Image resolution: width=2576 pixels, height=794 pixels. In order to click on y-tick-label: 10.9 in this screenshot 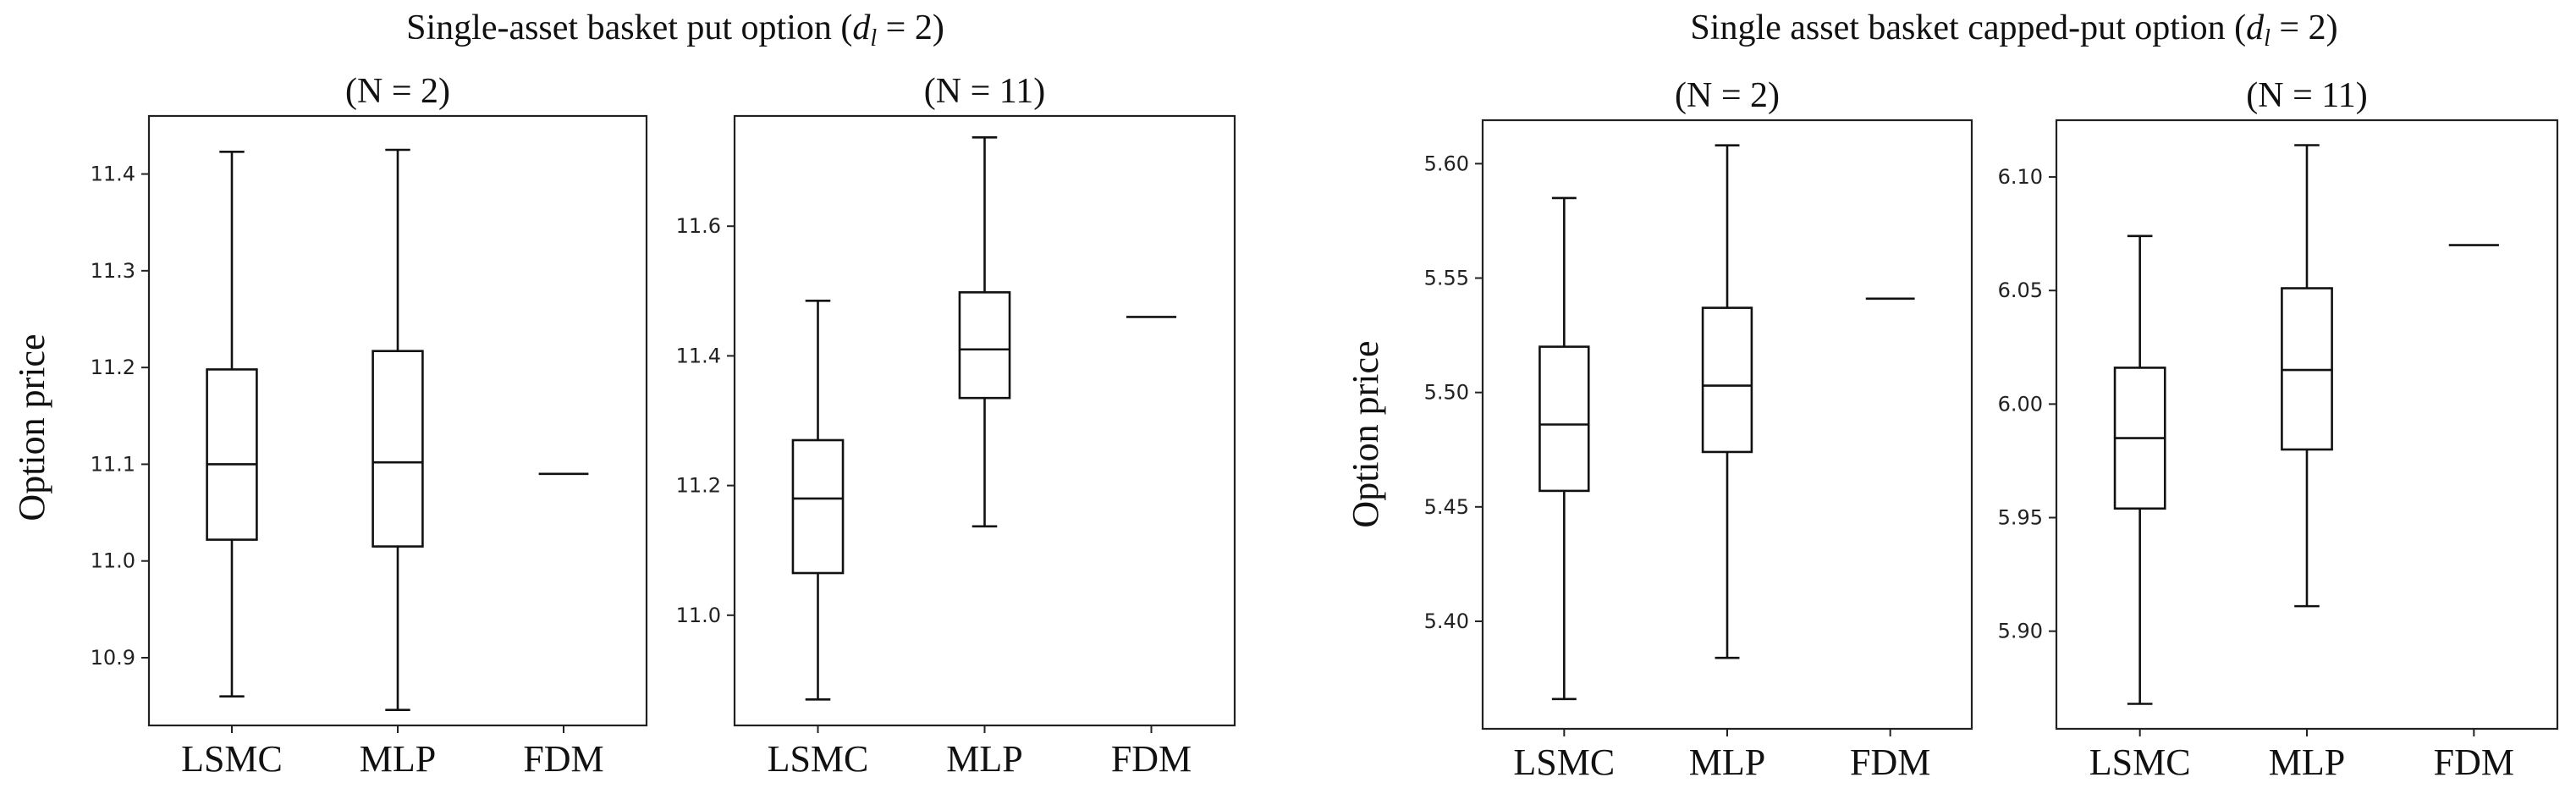, I will do `click(113, 658)`.